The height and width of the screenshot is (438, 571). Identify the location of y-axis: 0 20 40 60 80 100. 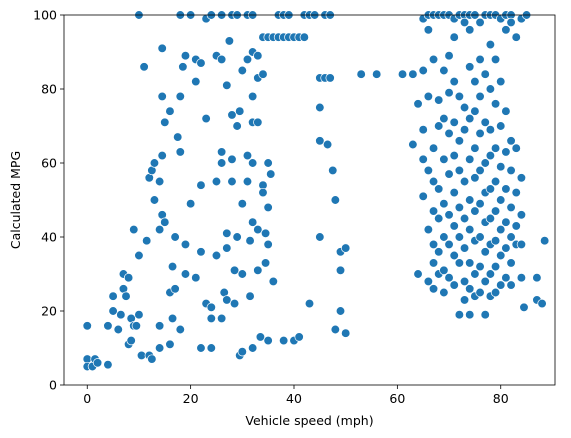
(48, 200).